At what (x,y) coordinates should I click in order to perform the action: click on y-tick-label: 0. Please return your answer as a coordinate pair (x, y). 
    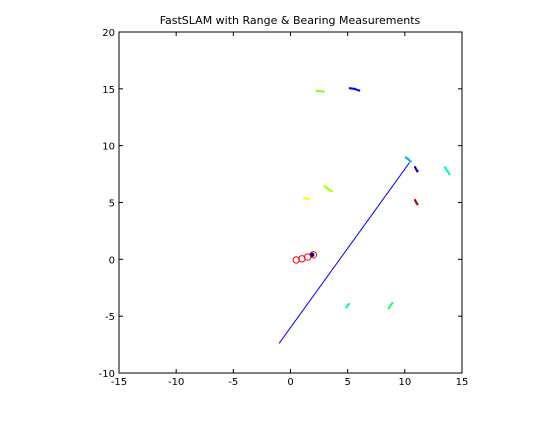
    Looking at the image, I should click on (112, 260).